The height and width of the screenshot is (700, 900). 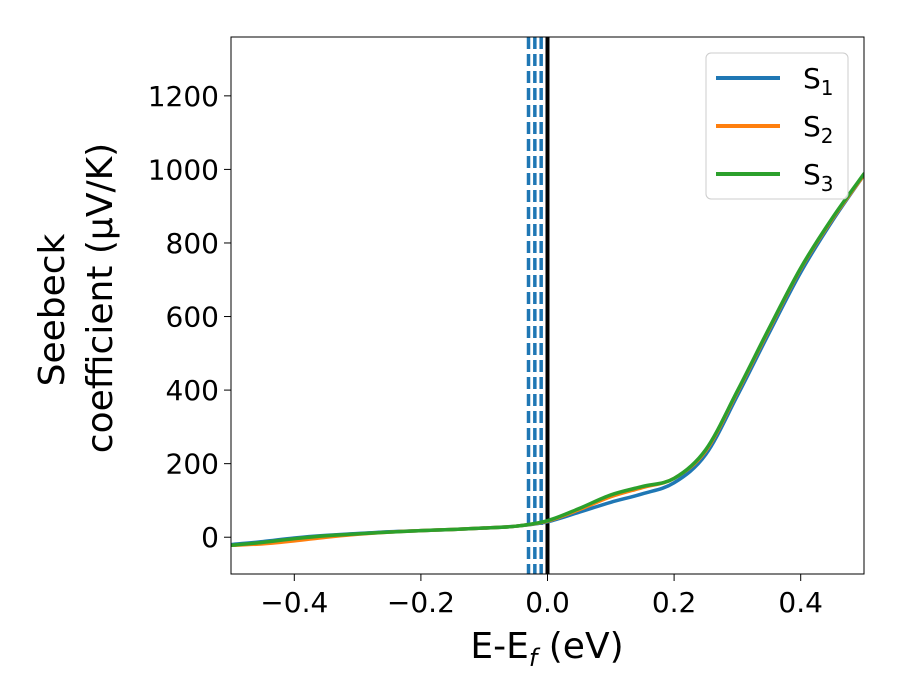 I want to click on x-axis: −0.4 −0.2 0.0 0.2 0.4, so click(x=541, y=596).